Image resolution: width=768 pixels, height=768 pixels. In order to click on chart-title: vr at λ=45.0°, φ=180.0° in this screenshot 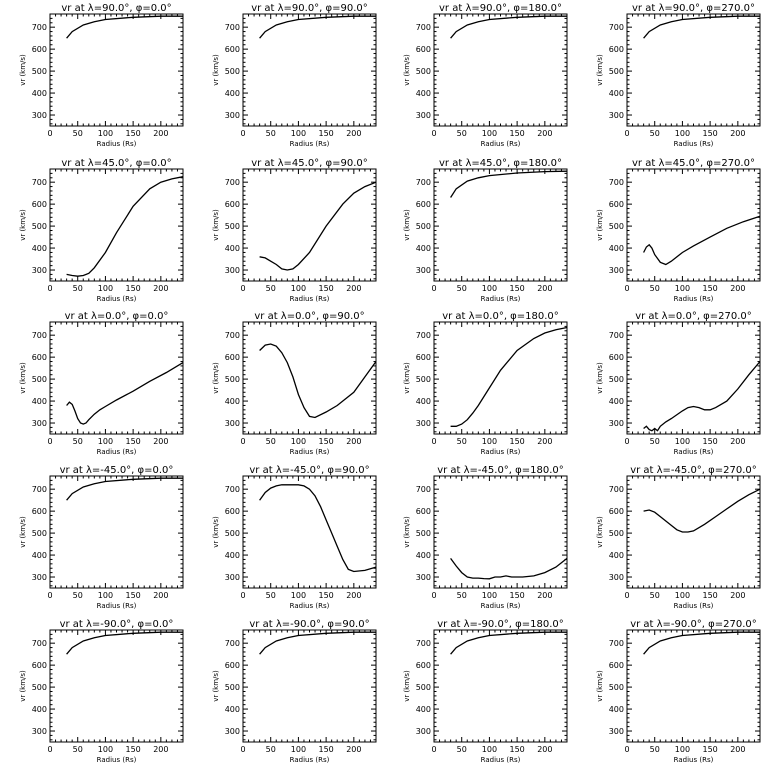, I will do `click(500, 163)`.